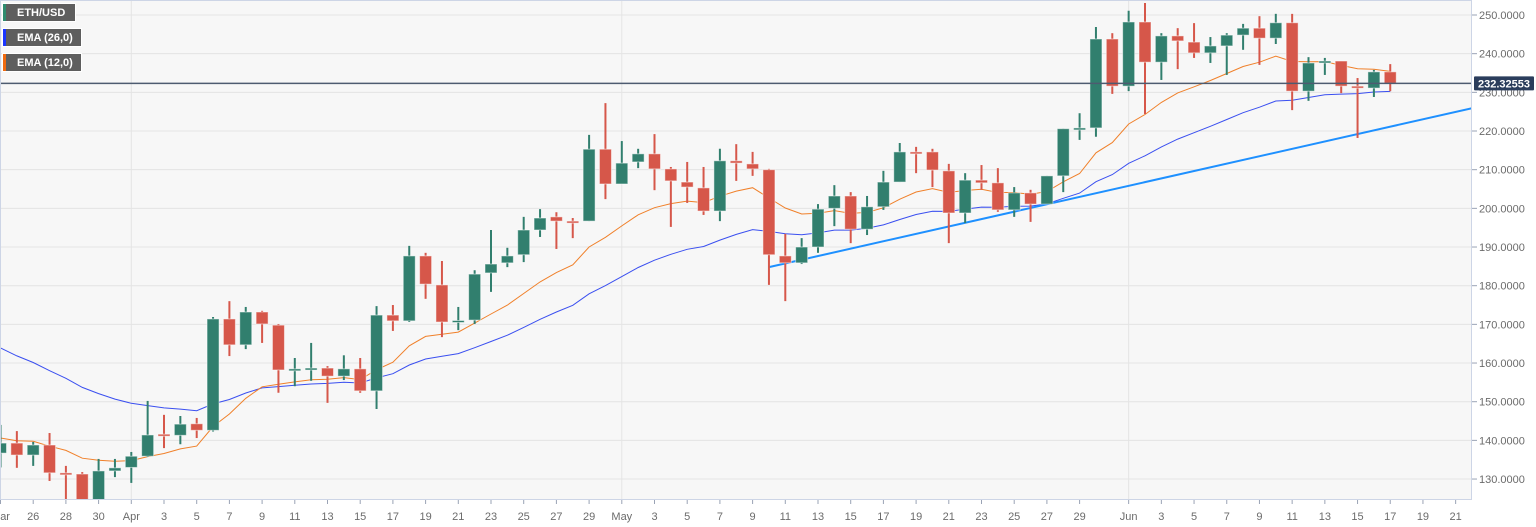  Describe the element at coordinates (1227, 517) in the screenshot. I see `x-tick-label: 7` at that location.